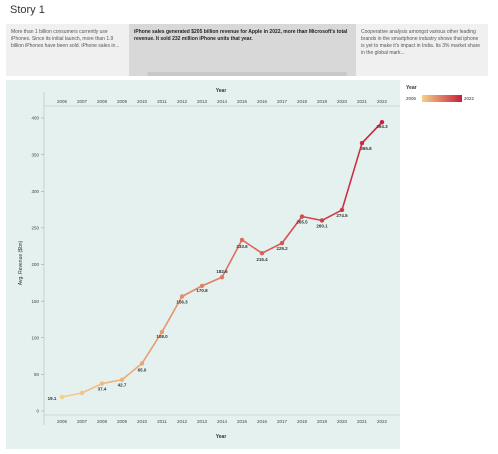 The height and width of the screenshot is (454, 498). I want to click on x-tick-label-top: 2006, so click(62, 101).